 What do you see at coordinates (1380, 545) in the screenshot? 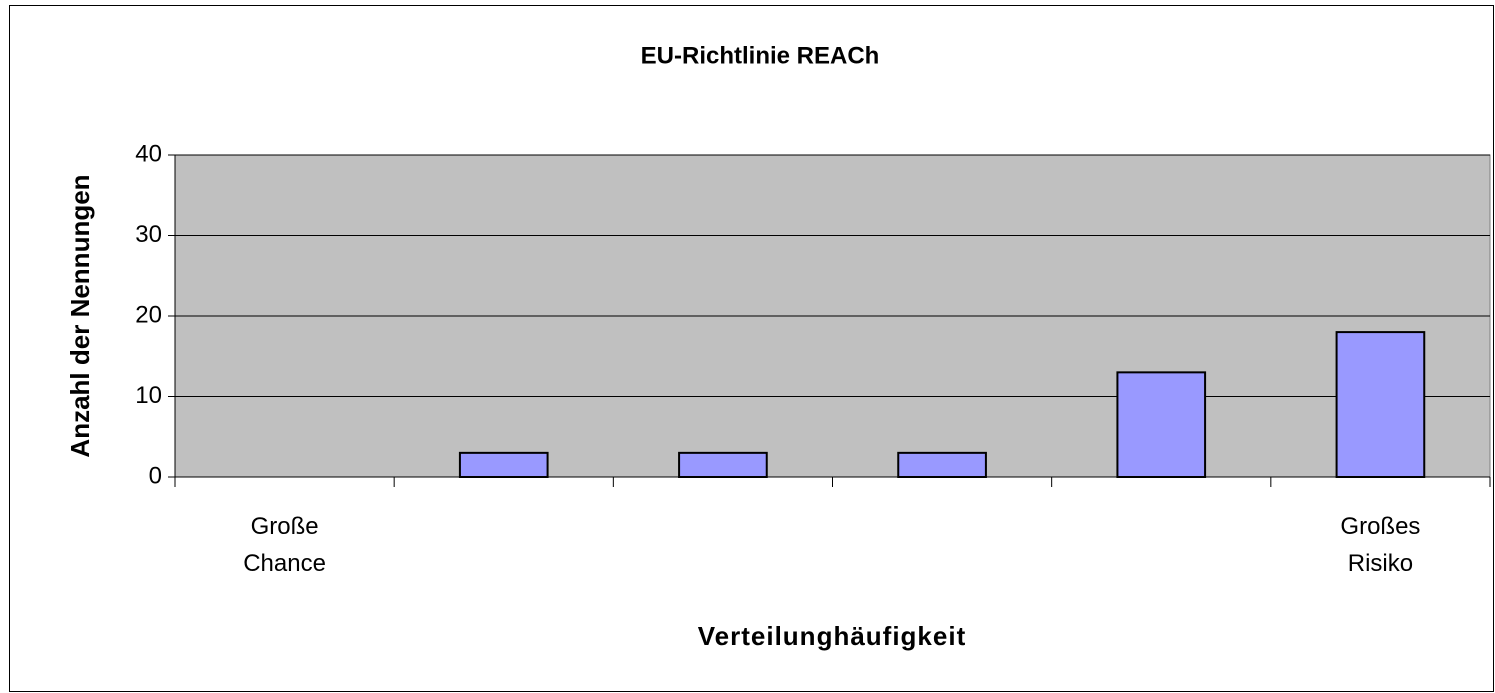
I see `x-tick-label: Großes Risiko` at bounding box center [1380, 545].